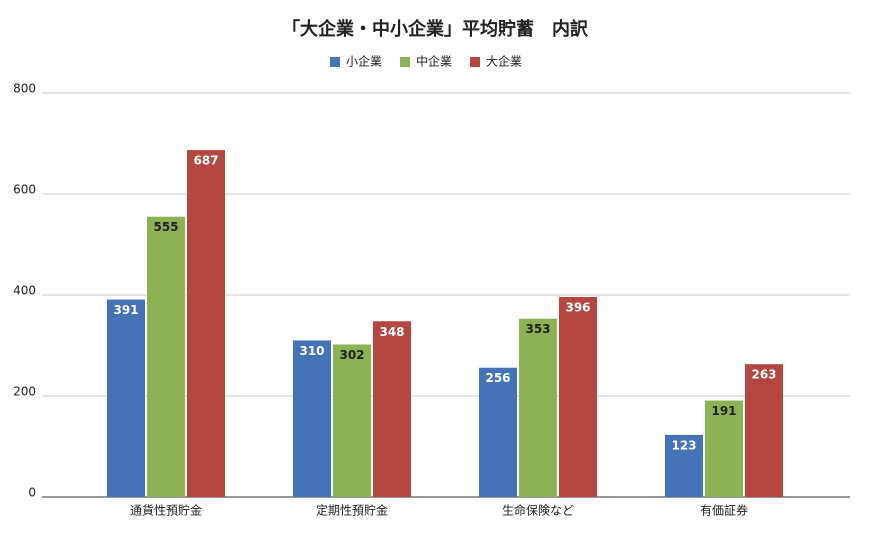  What do you see at coordinates (166, 510) in the screenshot?
I see `x-tick-label: 通貨性預貯金` at bounding box center [166, 510].